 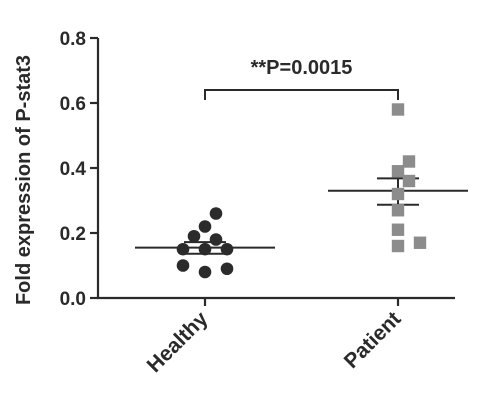 What do you see at coordinates (73, 169) in the screenshot?
I see `y-tick-label: 0.4` at bounding box center [73, 169].